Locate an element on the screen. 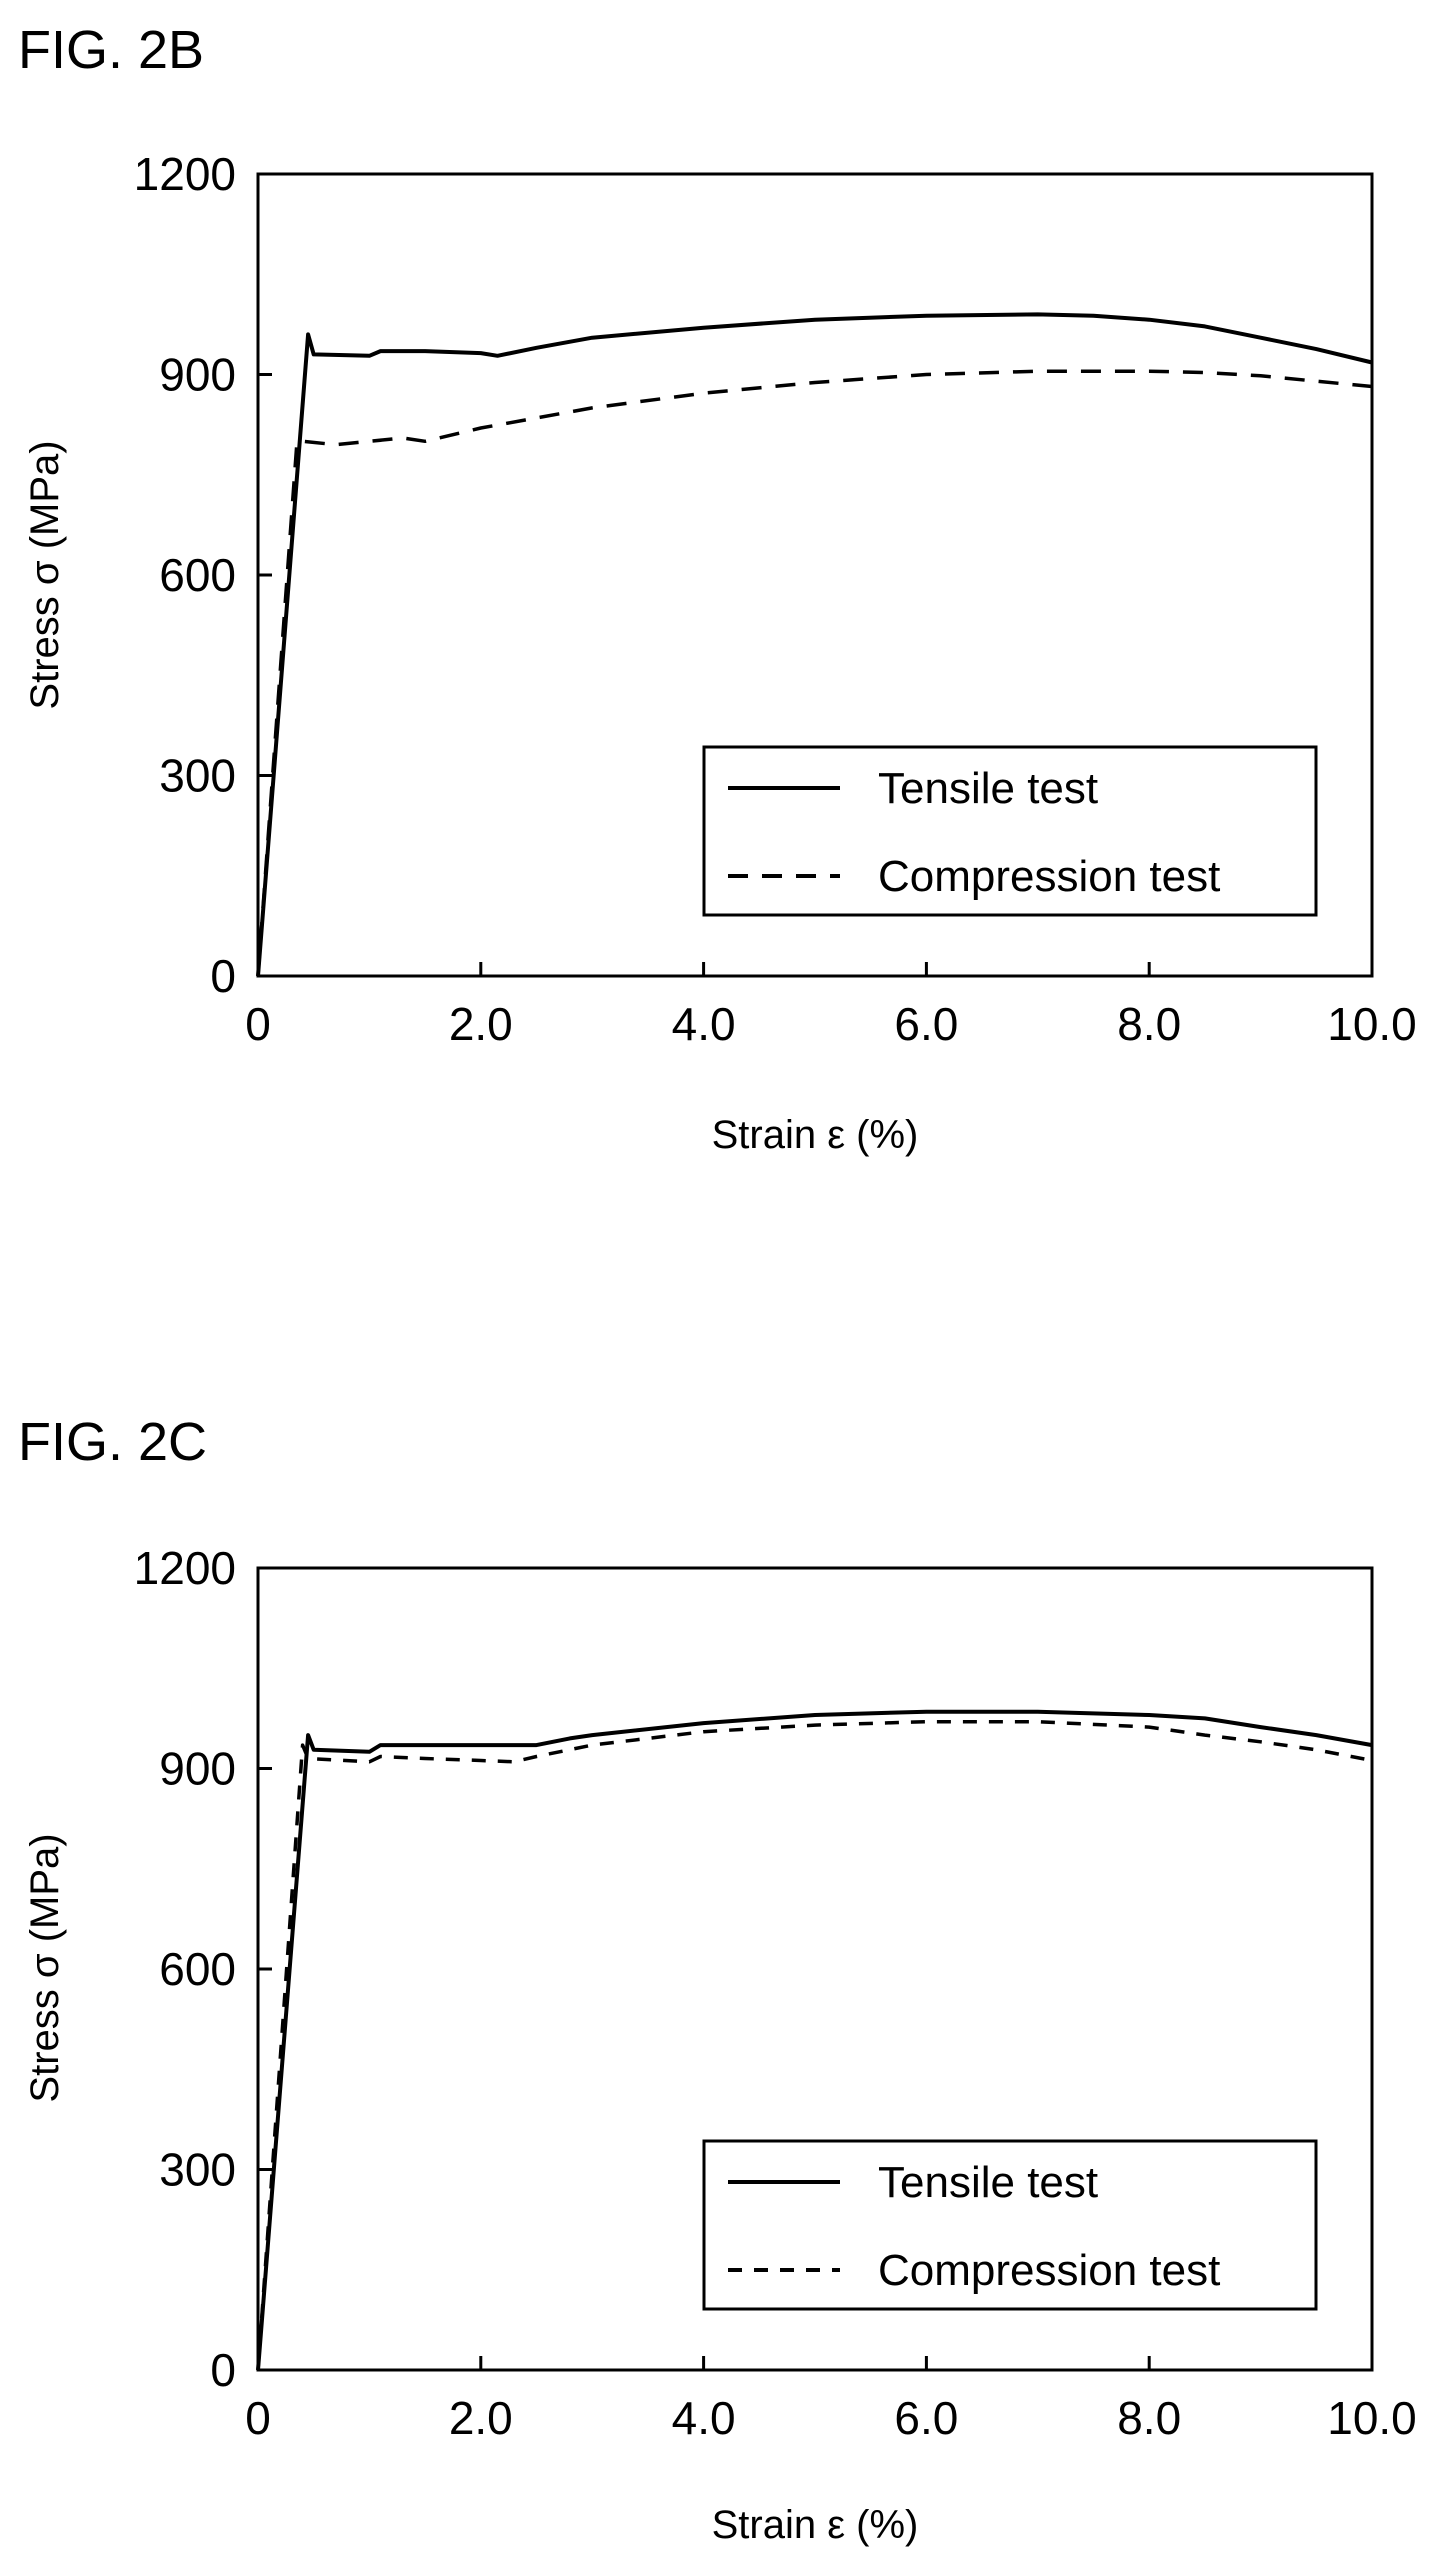 The height and width of the screenshot is (2559, 1440). figure-2c-y-tick-label: 0 is located at coordinates (223, 2370).